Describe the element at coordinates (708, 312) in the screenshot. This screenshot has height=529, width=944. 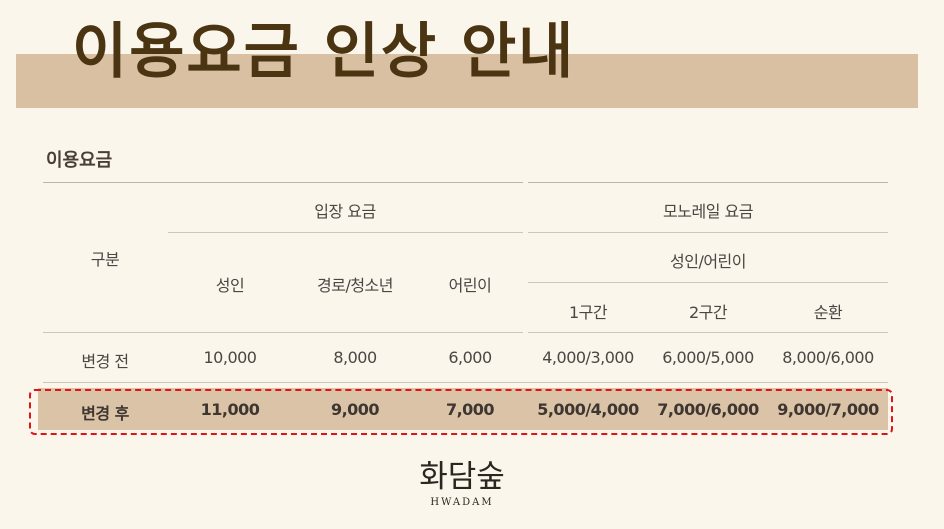
I see `column-header: 2구간` at that location.